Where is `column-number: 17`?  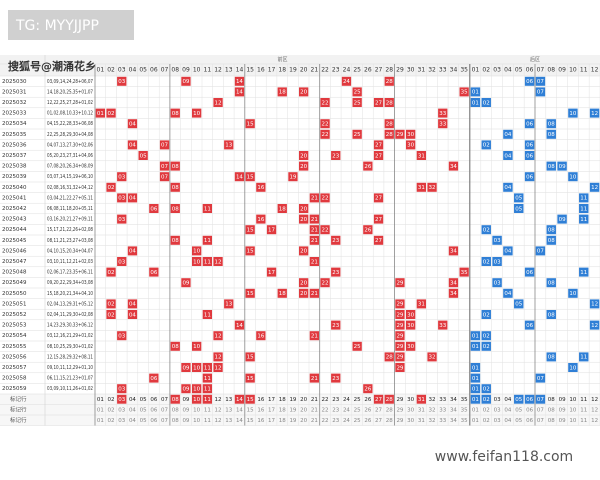
column-number: 17 is located at coordinates (272, 70).